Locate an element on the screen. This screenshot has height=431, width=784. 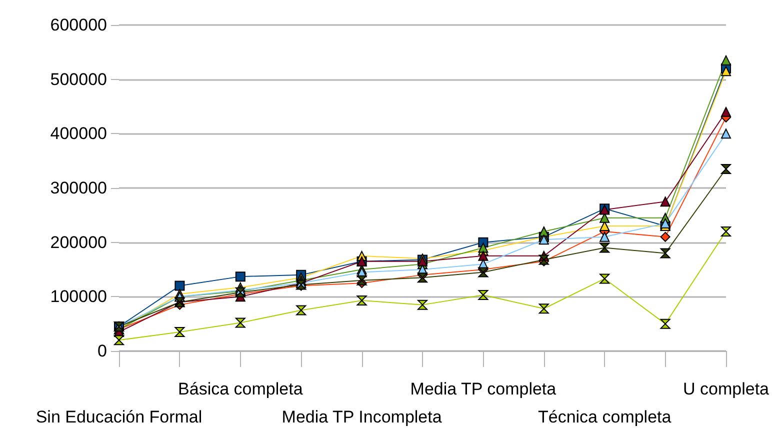
x-tick-label: U completa is located at coordinates (726, 389).